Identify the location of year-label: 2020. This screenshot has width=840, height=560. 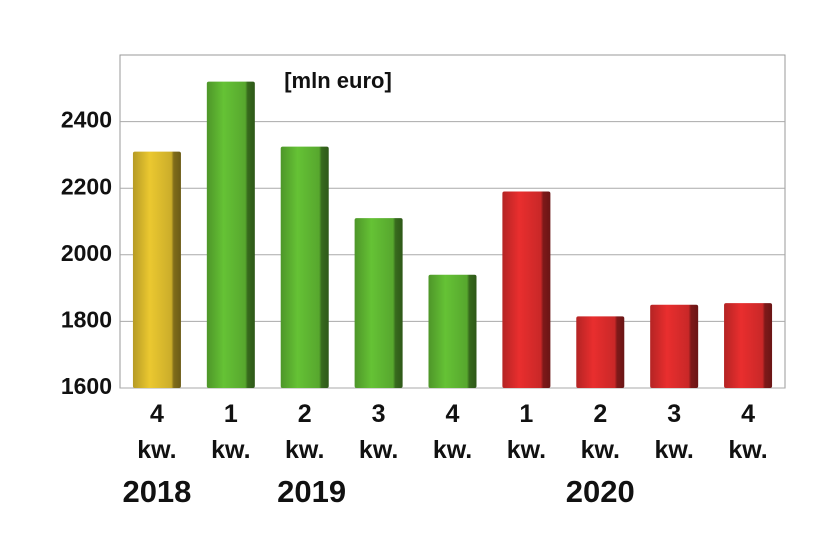
(600, 491).